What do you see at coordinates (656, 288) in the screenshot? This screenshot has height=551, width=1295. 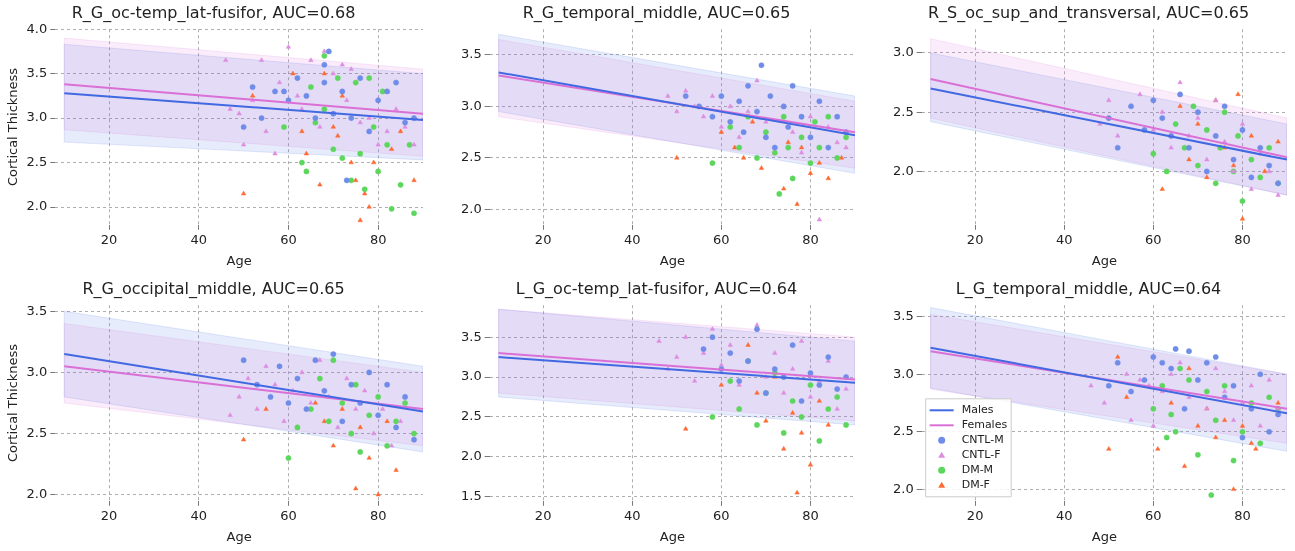 I see `chart-title: L_G_oc-temp_lat-fusifor, AUC=0.64` at bounding box center [656, 288].